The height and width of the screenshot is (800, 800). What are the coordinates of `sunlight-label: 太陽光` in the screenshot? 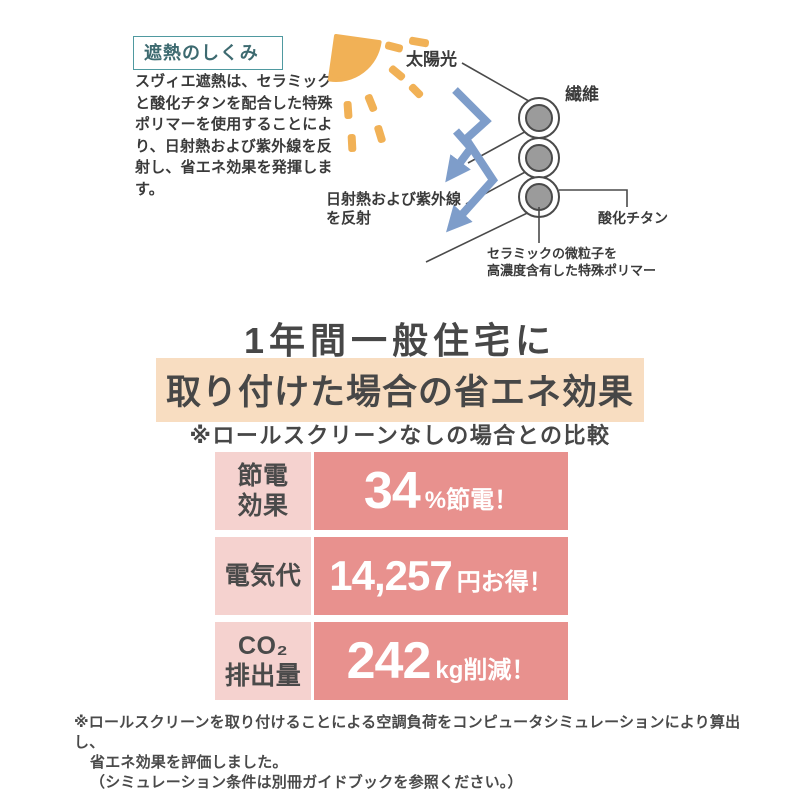 It's located at (431, 59).